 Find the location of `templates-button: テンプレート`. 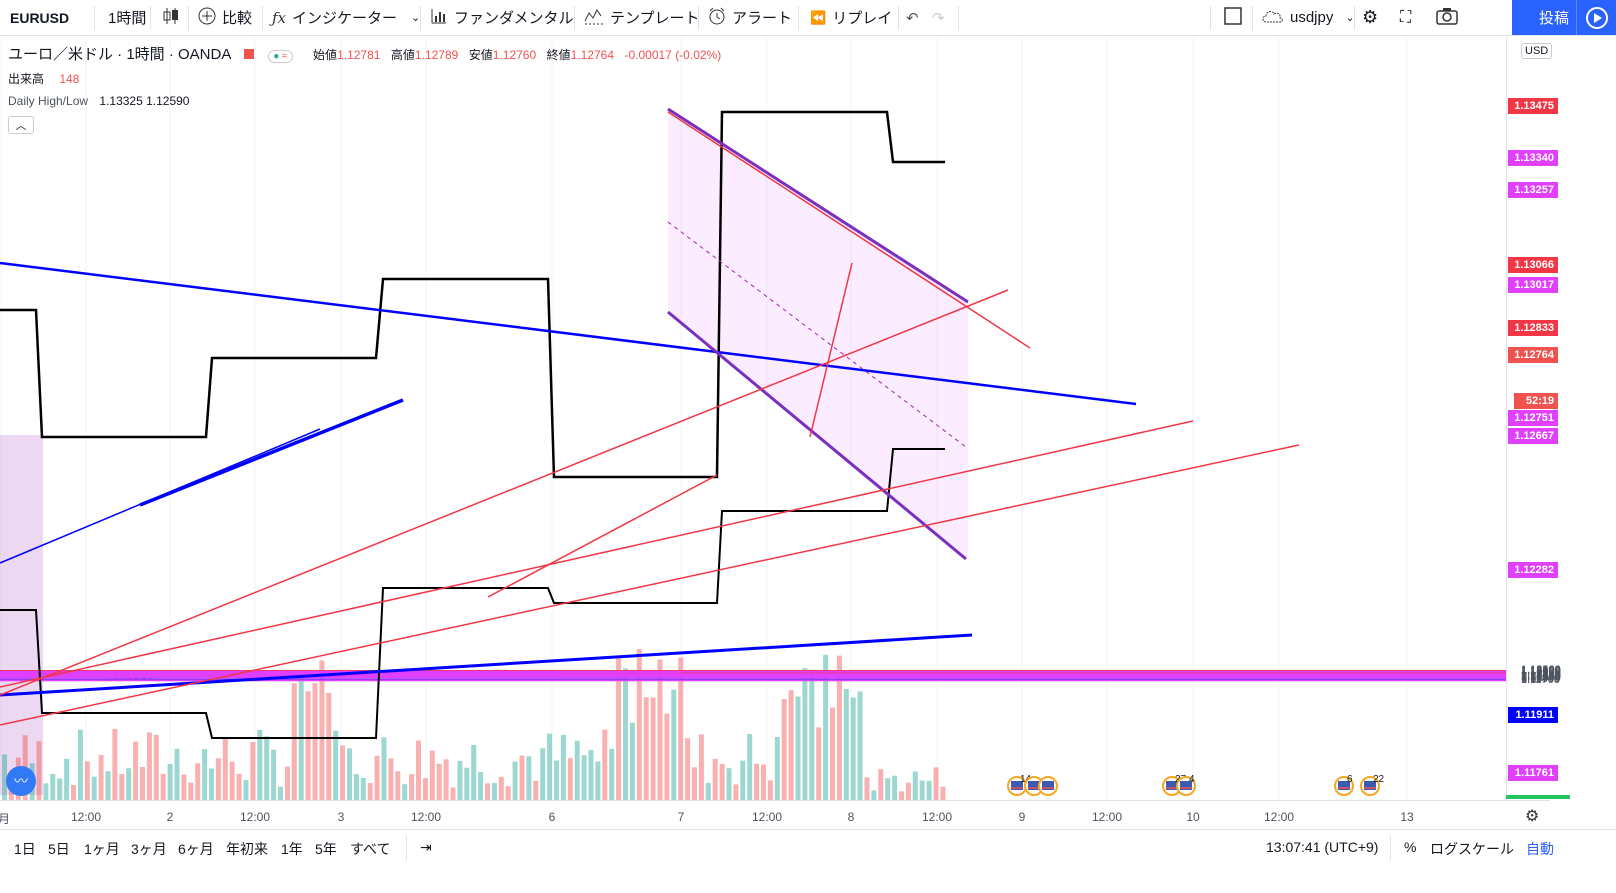

templates-button: テンプレート is located at coordinates (642, 17).